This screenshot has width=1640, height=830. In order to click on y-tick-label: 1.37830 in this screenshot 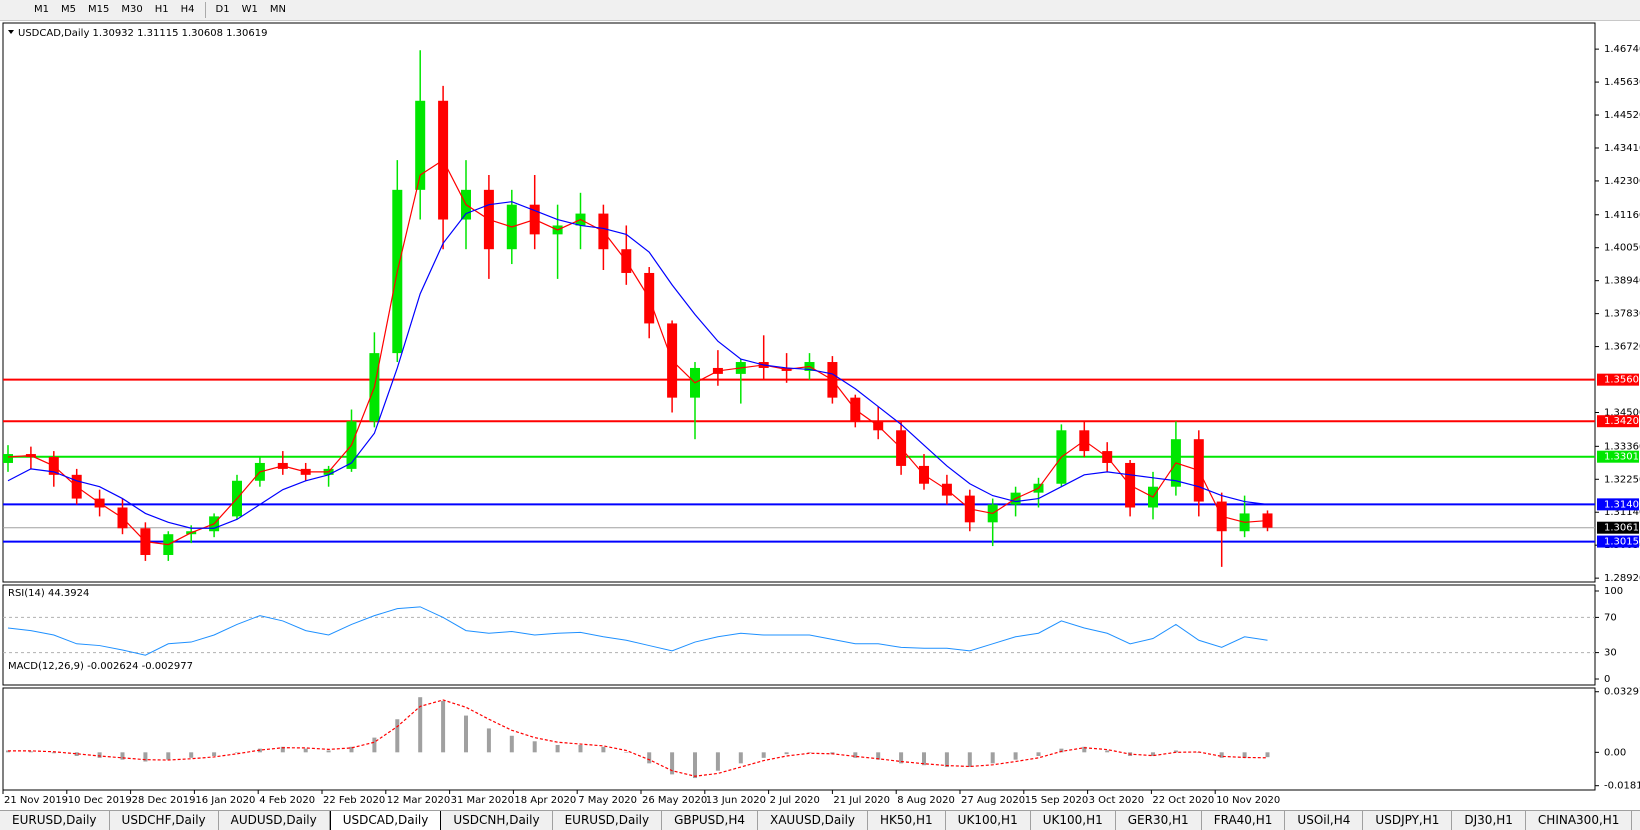, I will do `click(1622, 314)`.